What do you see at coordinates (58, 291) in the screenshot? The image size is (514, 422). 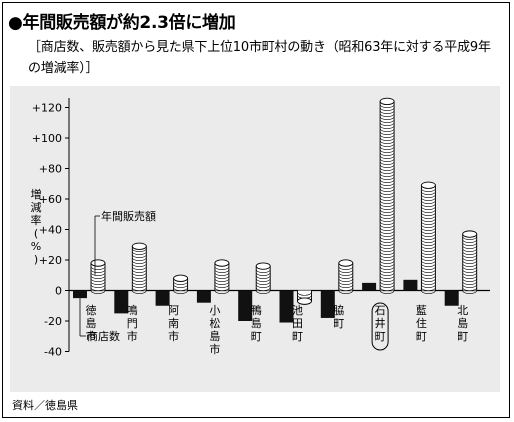 I see `y-tick-label: 0` at bounding box center [58, 291].